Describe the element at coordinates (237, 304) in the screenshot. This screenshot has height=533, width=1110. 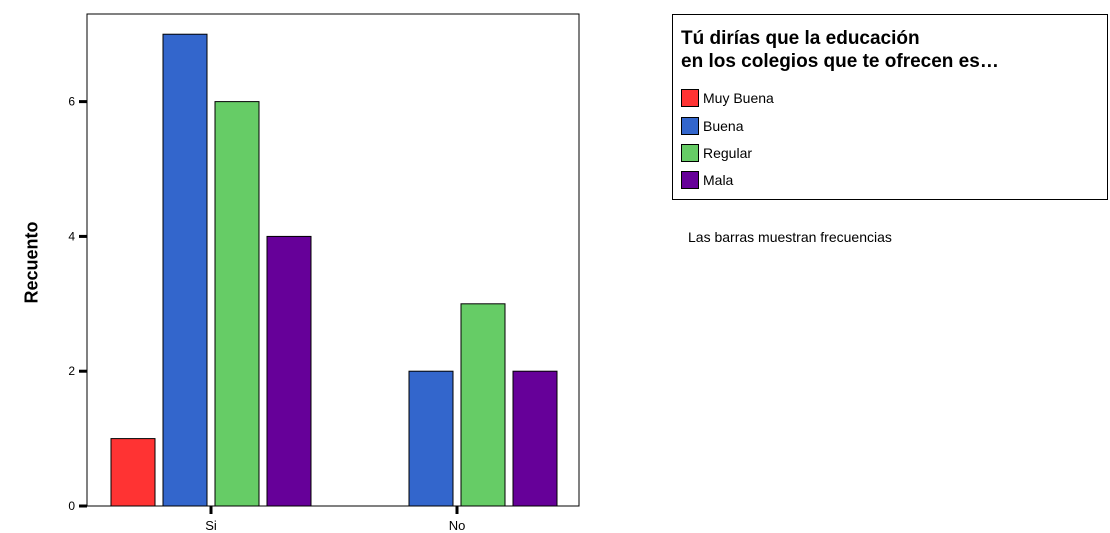
I see `bar-si-regular` at that location.